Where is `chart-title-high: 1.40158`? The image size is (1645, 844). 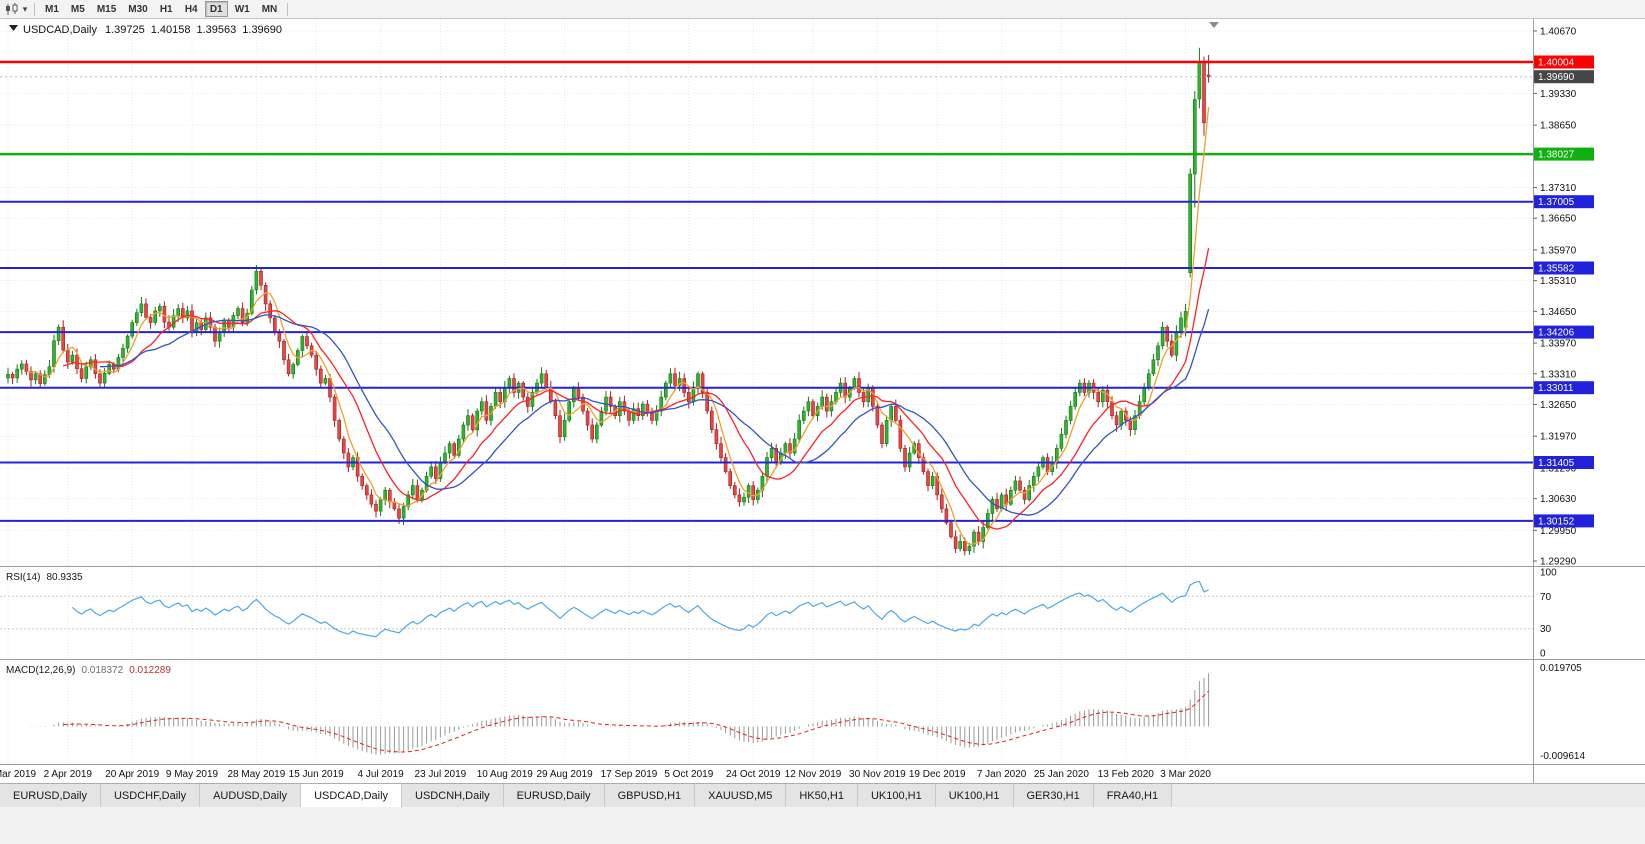 chart-title-high: 1.40158 is located at coordinates (171, 30).